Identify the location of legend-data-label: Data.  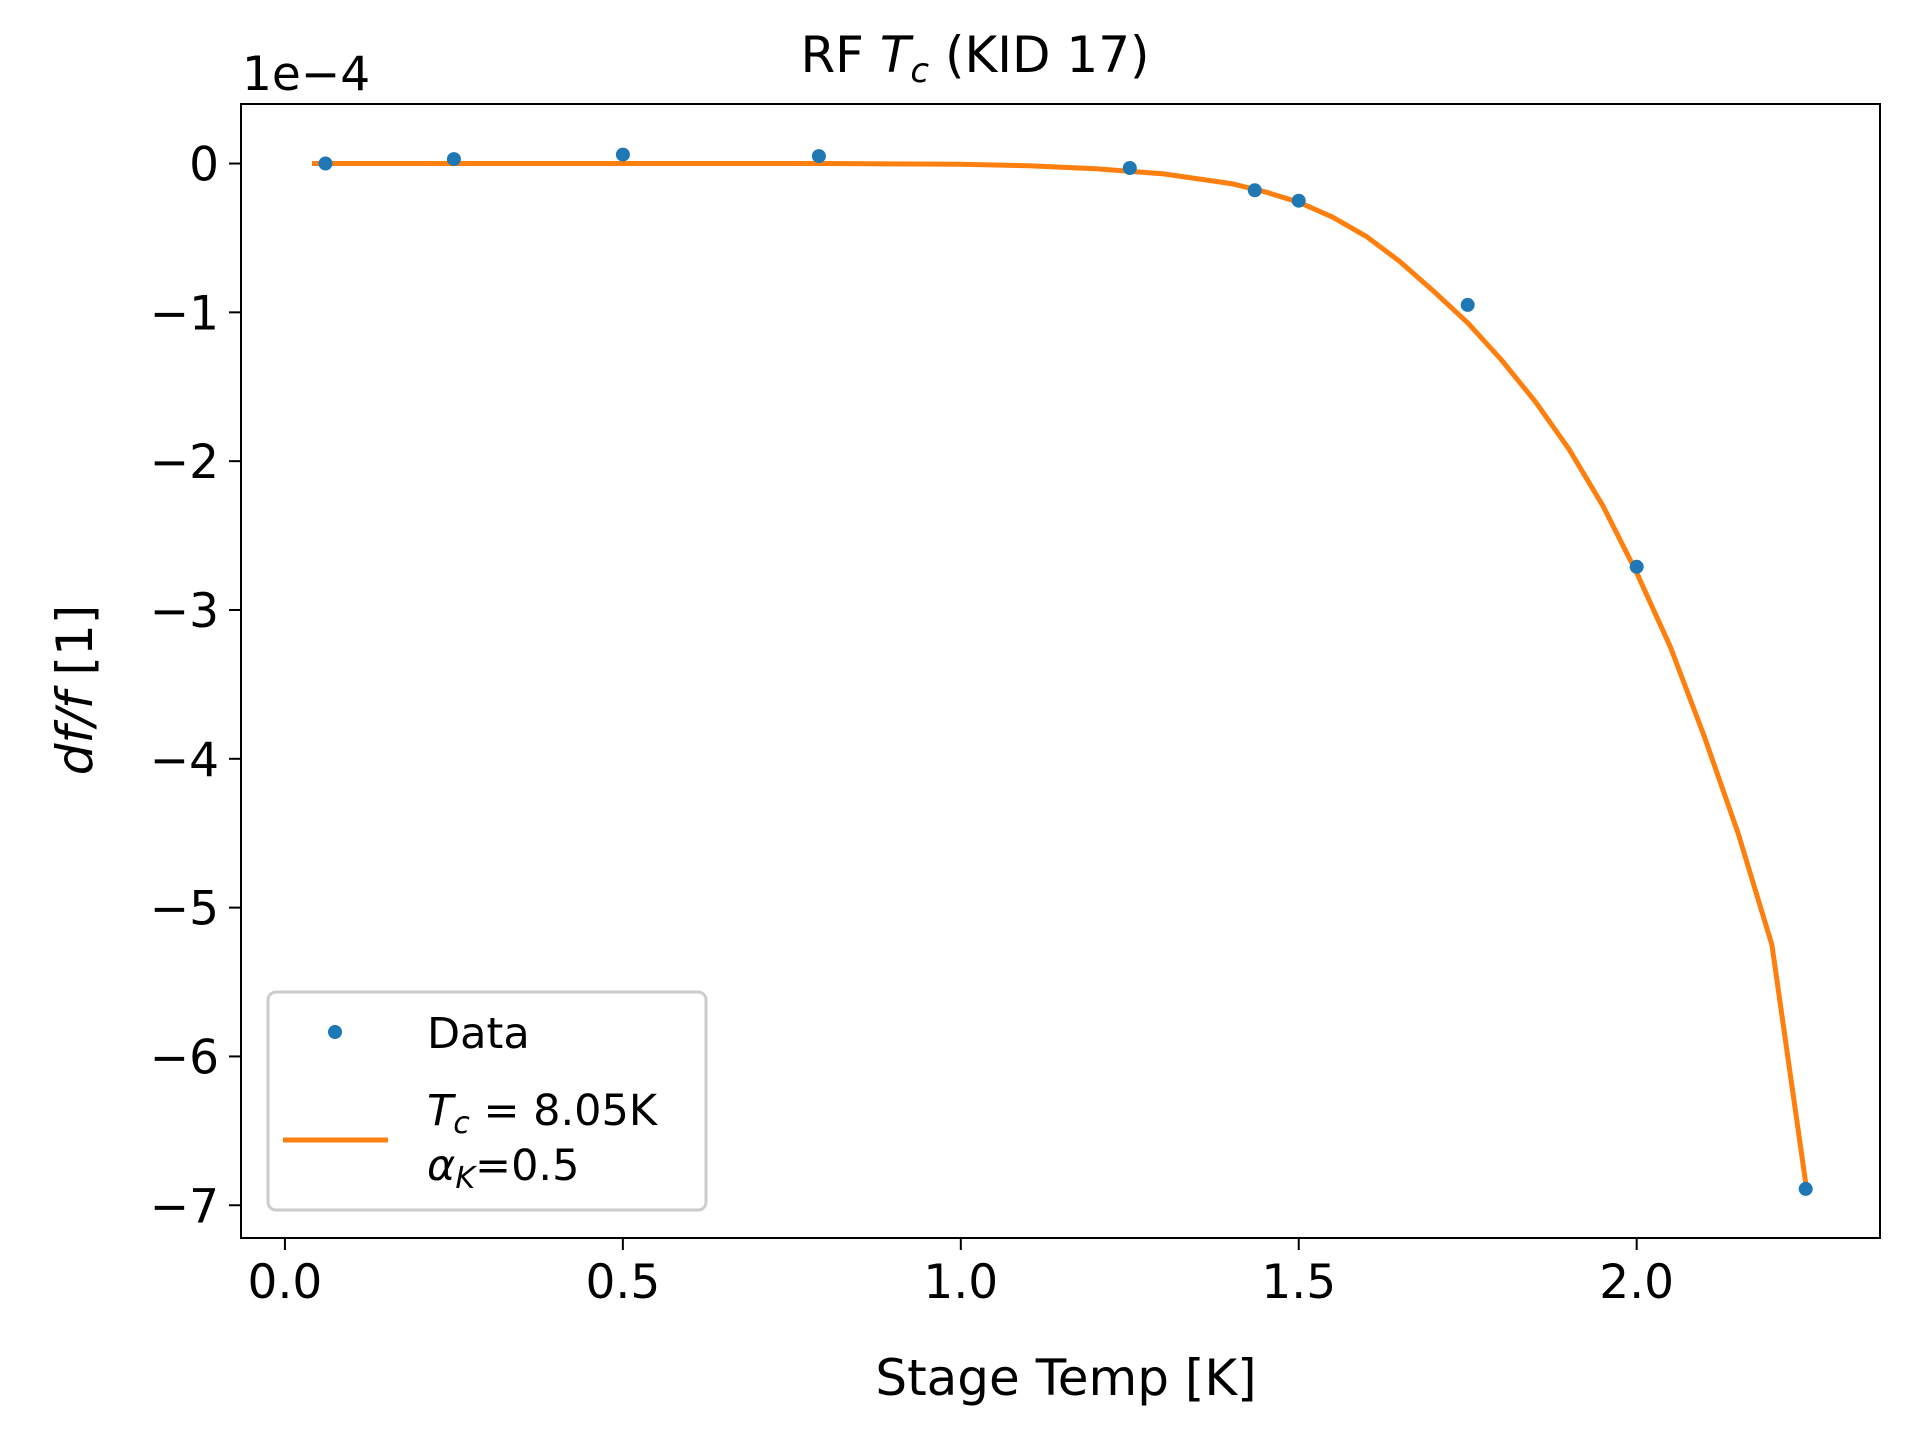
(478, 1034).